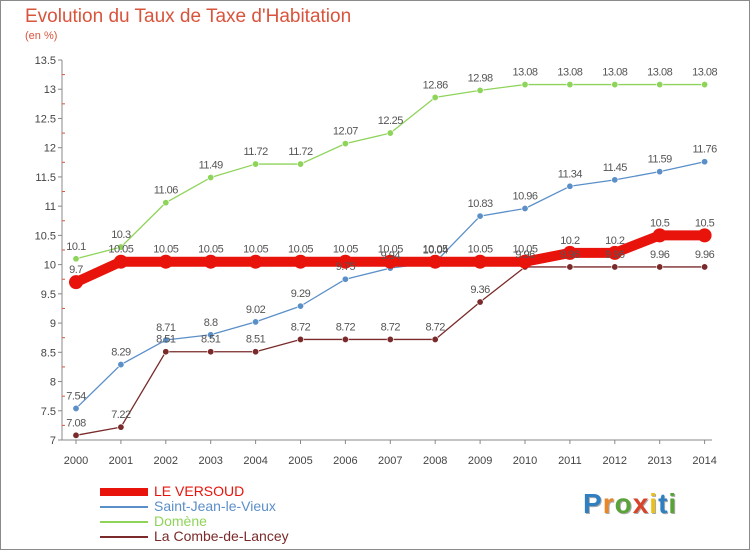 This screenshot has width=750, height=550. What do you see at coordinates (570, 241) in the screenshot?
I see `data-label: 10.2` at bounding box center [570, 241].